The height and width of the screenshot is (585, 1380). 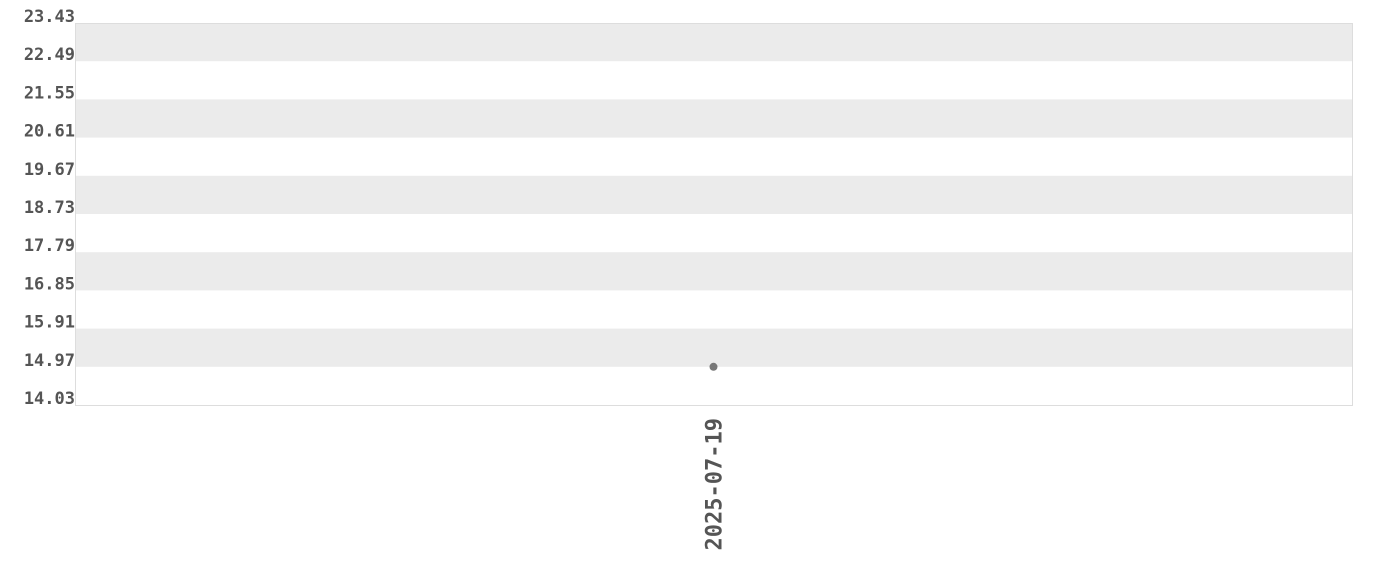 What do you see at coordinates (49, 17) in the screenshot?
I see `y-tick-label: 23.43` at bounding box center [49, 17].